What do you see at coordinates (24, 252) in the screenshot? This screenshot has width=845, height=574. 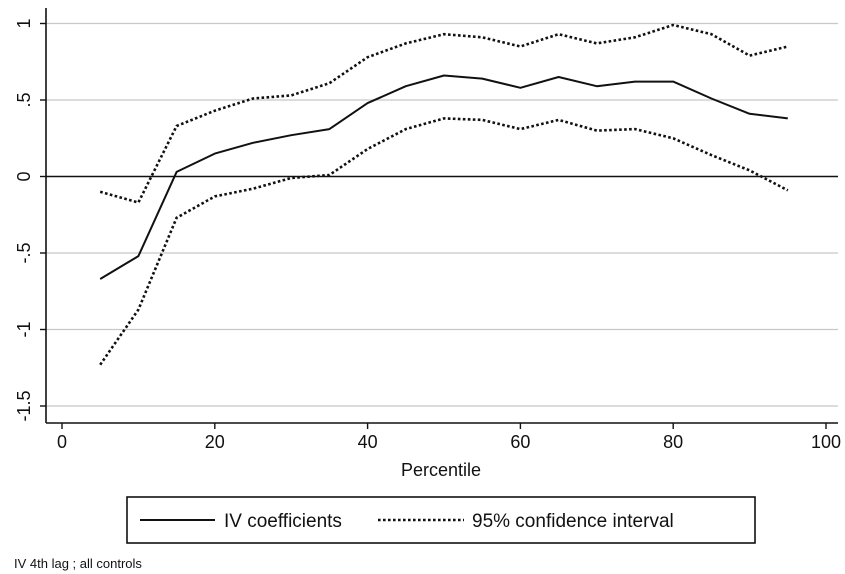 I see `y-tick-label: -.5` at bounding box center [24, 252].